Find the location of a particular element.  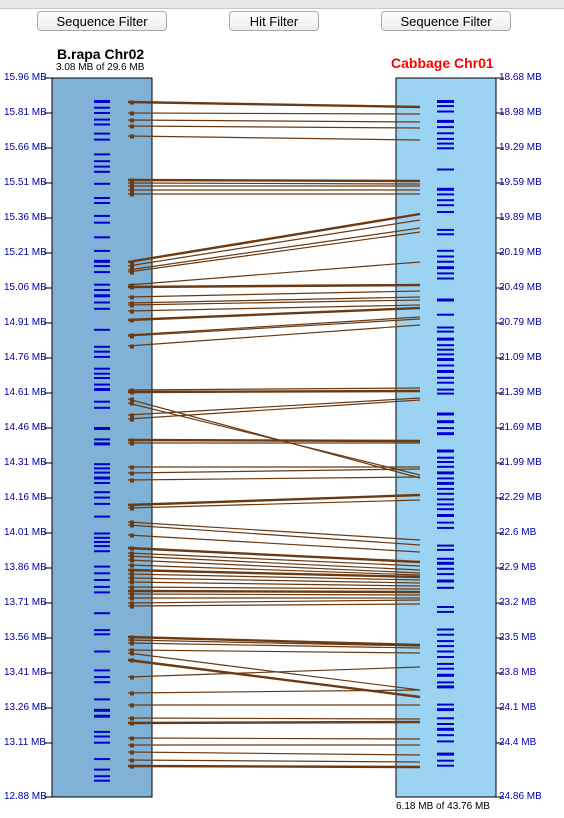

left-tick-label: 15.36 MB is located at coordinates (25, 217).